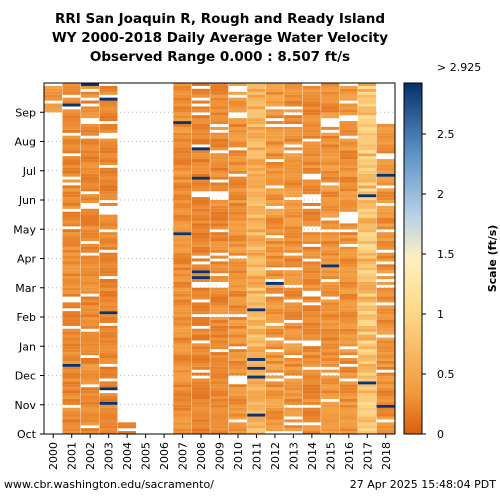  What do you see at coordinates (386, 456) in the screenshot?
I see `x-tick-label-2018: 2018` at bounding box center [386, 456].